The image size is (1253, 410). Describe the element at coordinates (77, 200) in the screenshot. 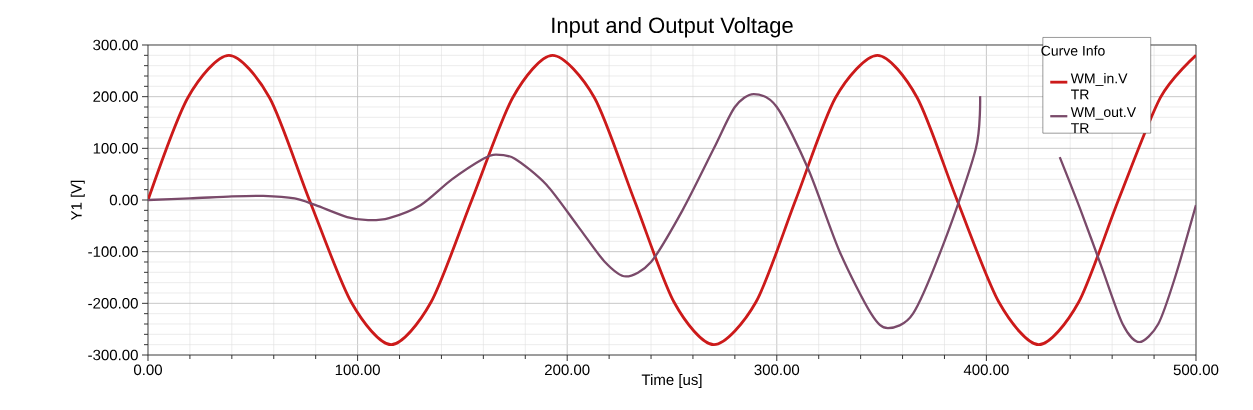

I see `y-axis-title: Y1 [V]` at that location.